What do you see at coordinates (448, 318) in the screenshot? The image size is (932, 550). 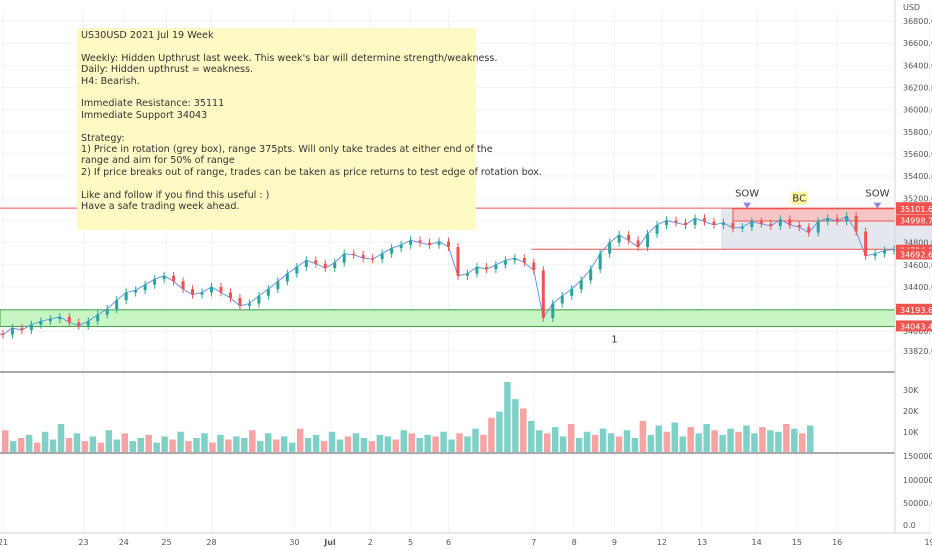 I see `support-zone` at bounding box center [448, 318].